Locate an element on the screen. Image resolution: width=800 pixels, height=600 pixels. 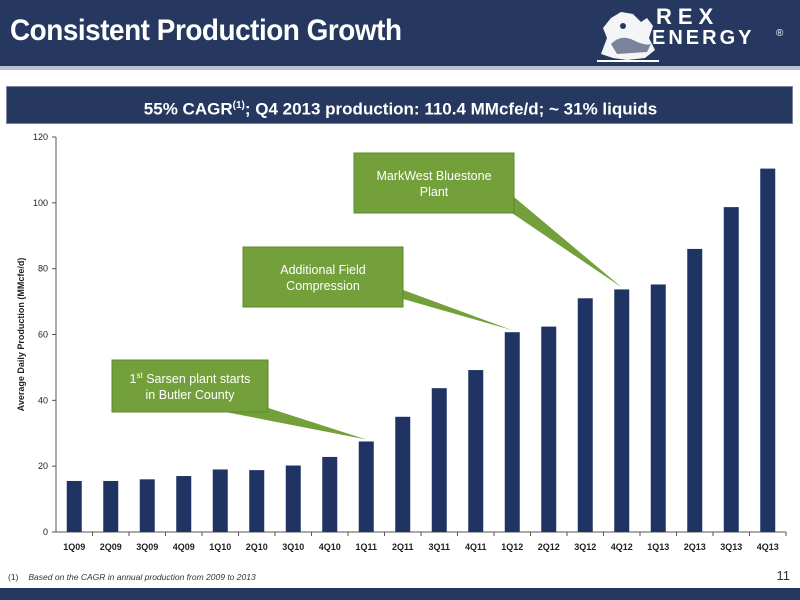
x-tick-label: 2Q13 is located at coordinates (695, 547).